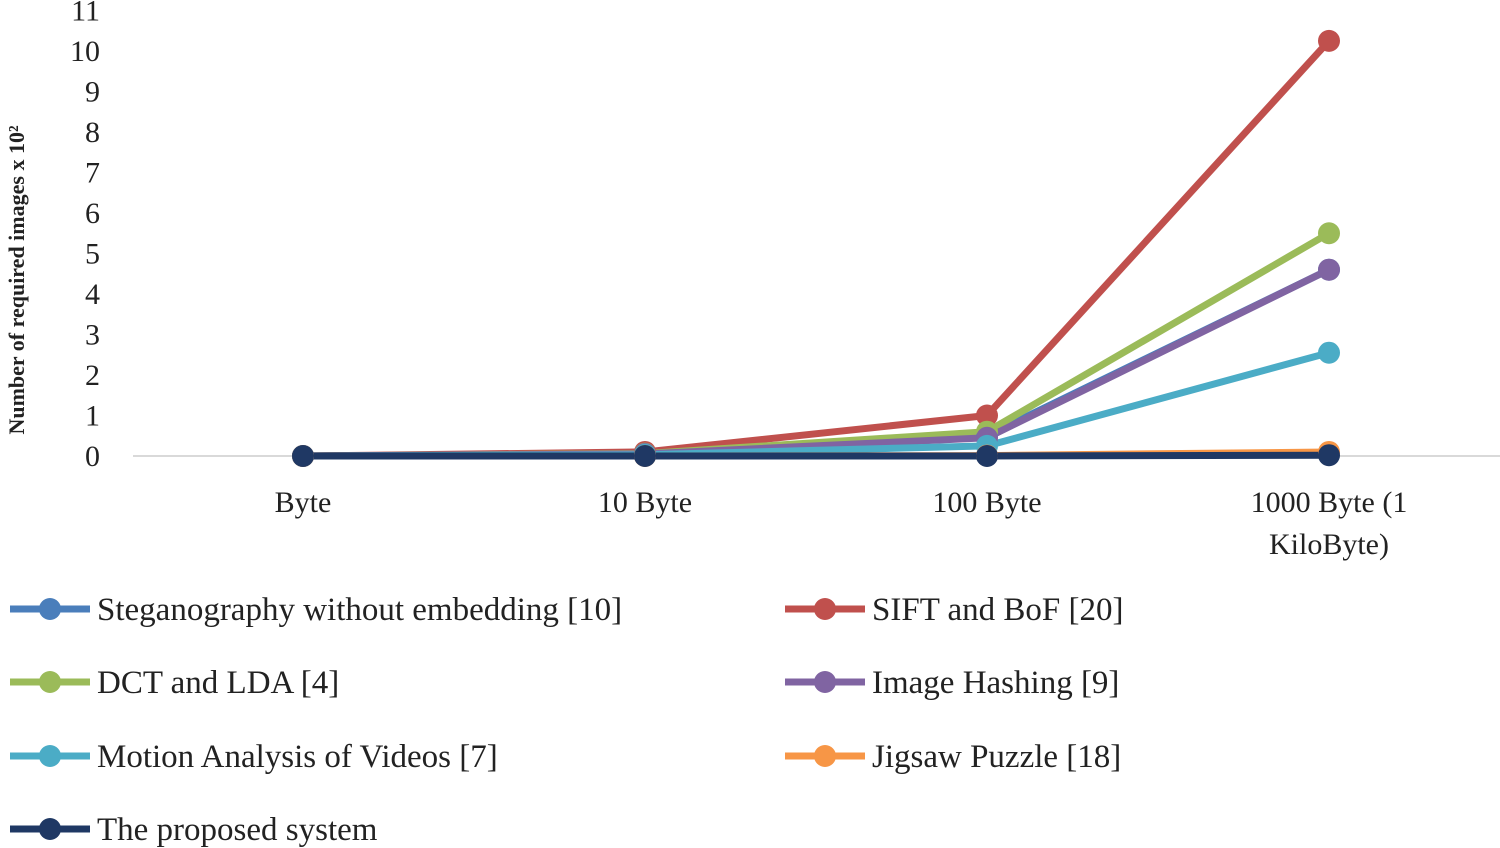 The width and height of the screenshot is (1500, 848). What do you see at coordinates (995, 683) in the screenshot?
I see `legend-label: Image Hashing [9]` at bounding box center [995, 683].